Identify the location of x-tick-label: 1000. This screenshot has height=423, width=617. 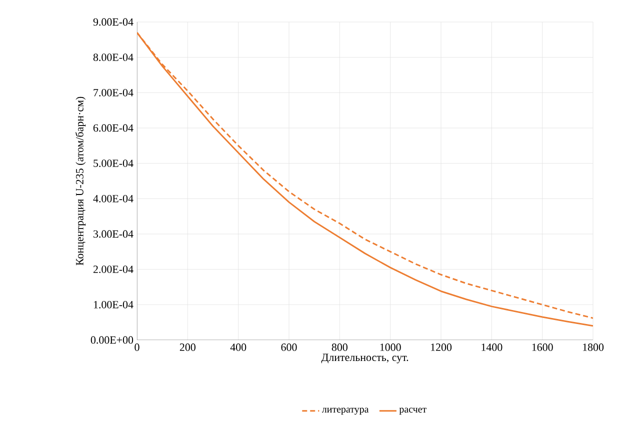
(390, 347).